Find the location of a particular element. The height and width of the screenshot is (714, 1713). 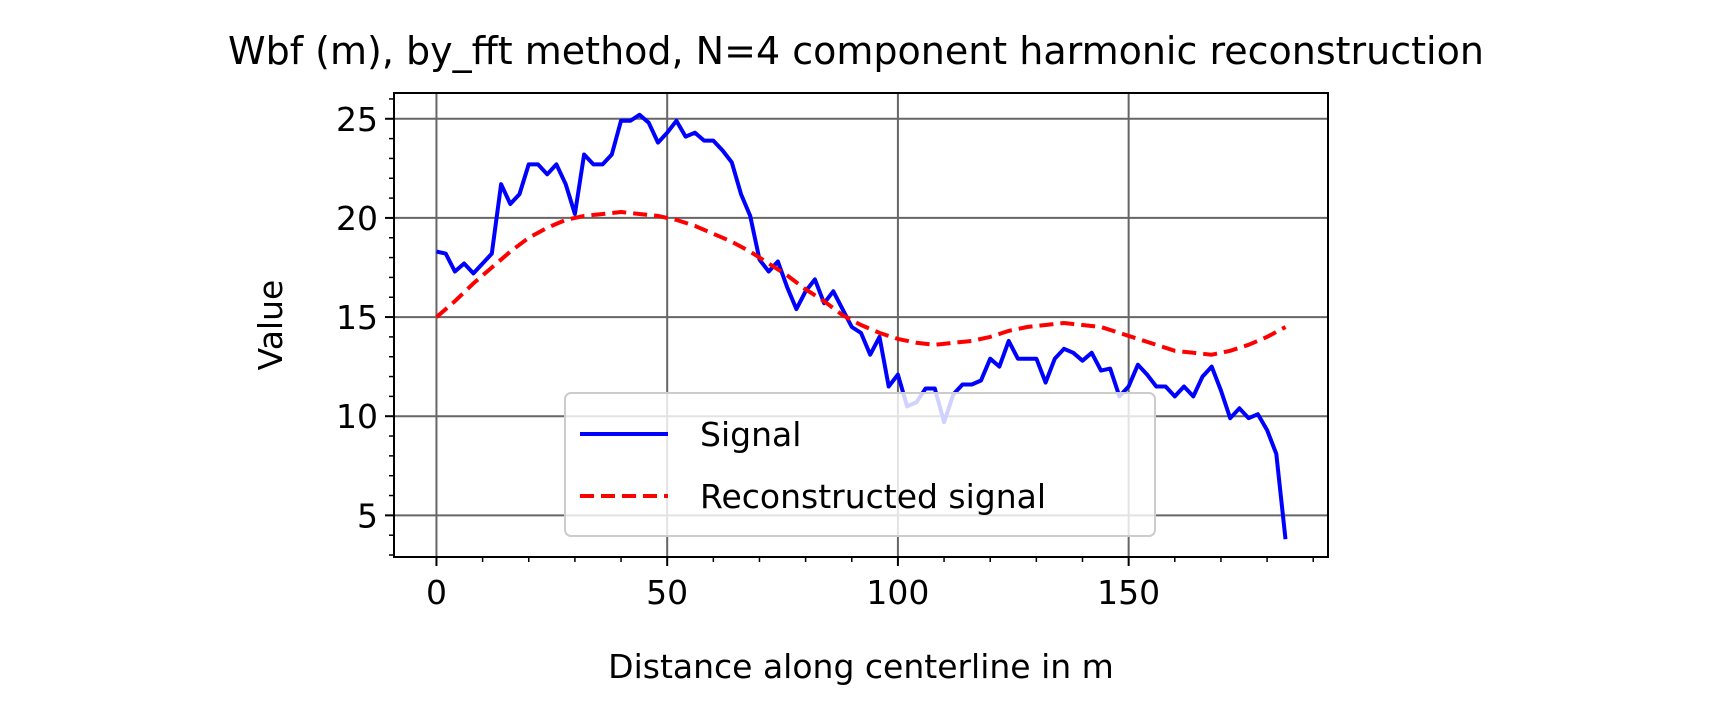

y-tick-label: 20 is located at coordinates (357, 218).